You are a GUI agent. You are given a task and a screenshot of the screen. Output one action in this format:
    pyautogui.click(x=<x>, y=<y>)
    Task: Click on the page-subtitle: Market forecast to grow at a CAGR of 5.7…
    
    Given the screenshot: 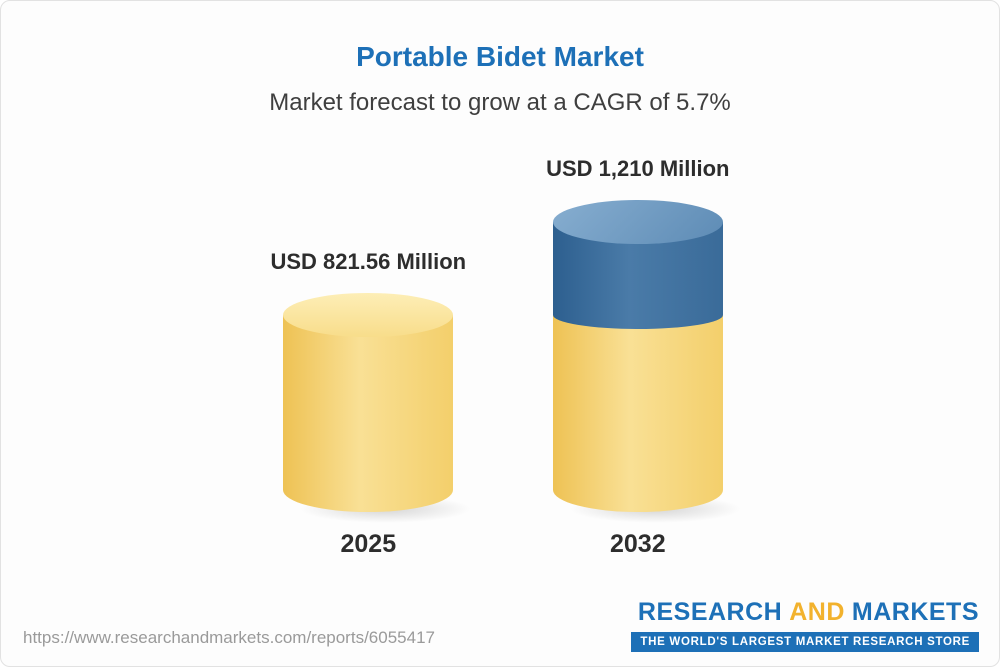 What is the action you would take?
    pyautogui.click(x=500, y=102)
    